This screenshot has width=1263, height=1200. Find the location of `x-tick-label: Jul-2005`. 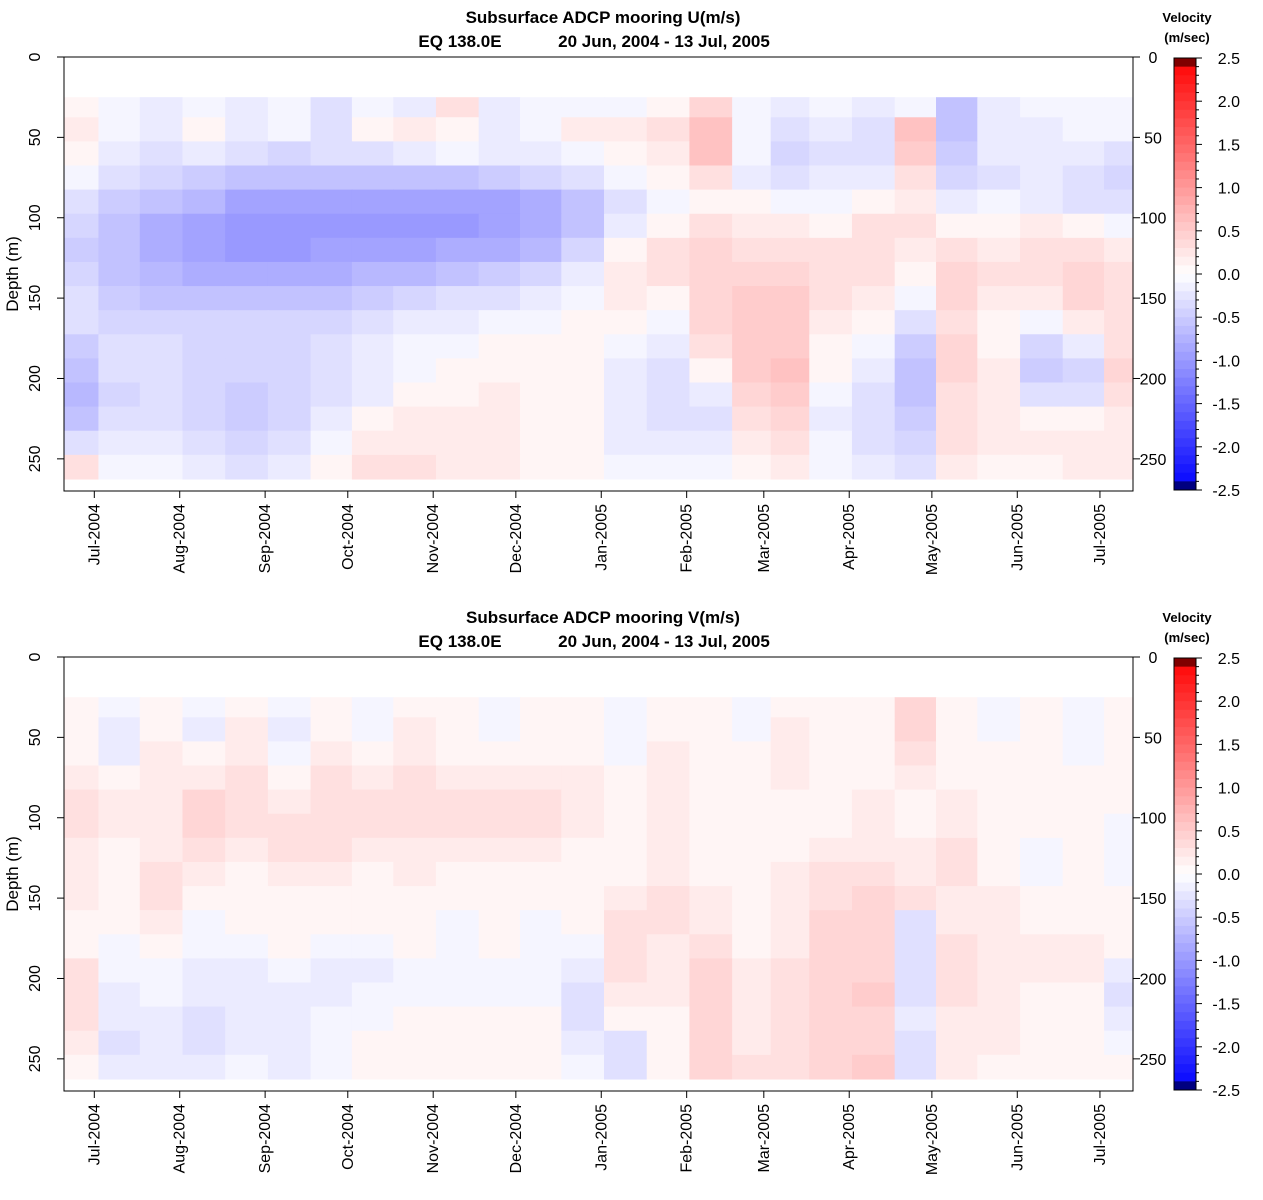

x-tick-label: Jul-2005 is located at coordinates (1100, 534).